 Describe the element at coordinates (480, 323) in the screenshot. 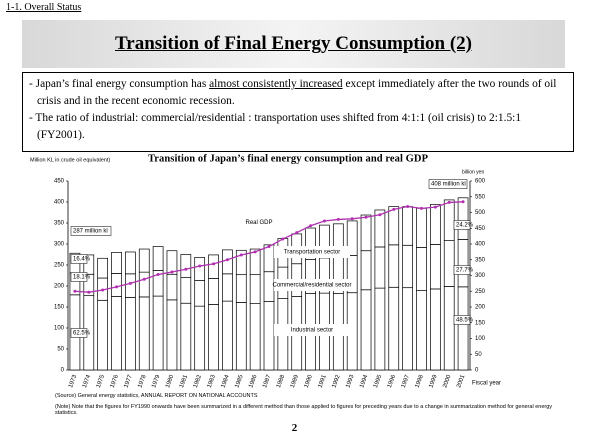

I see `y2-tick-label: 150` at that location.